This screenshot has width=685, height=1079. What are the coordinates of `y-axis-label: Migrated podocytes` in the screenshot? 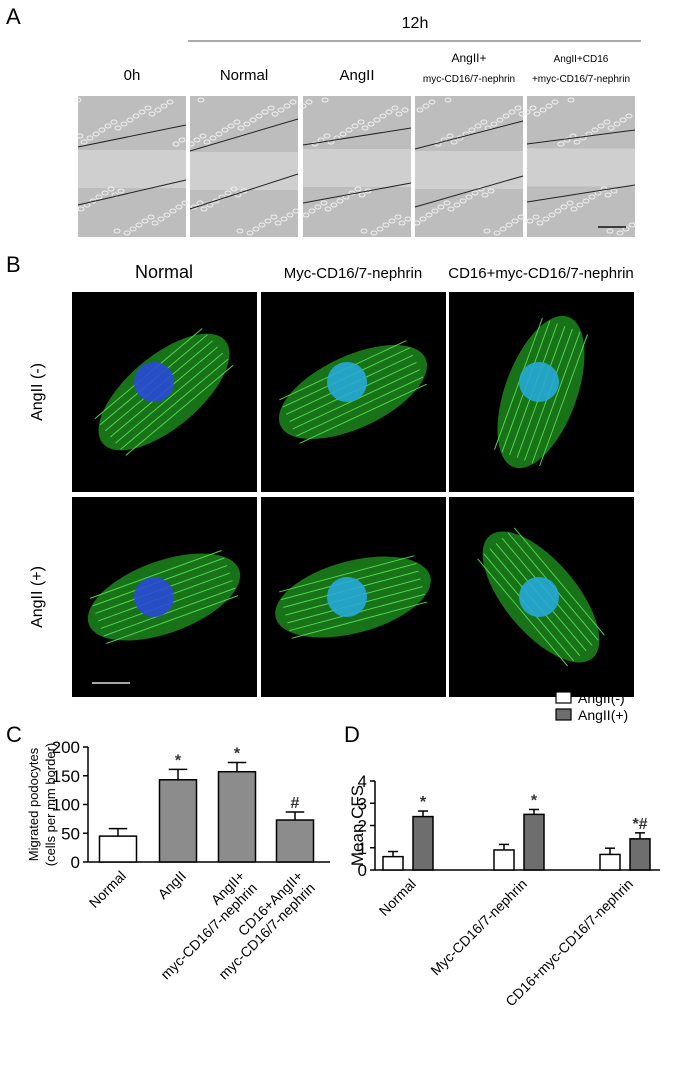 It's located at (33, 804).